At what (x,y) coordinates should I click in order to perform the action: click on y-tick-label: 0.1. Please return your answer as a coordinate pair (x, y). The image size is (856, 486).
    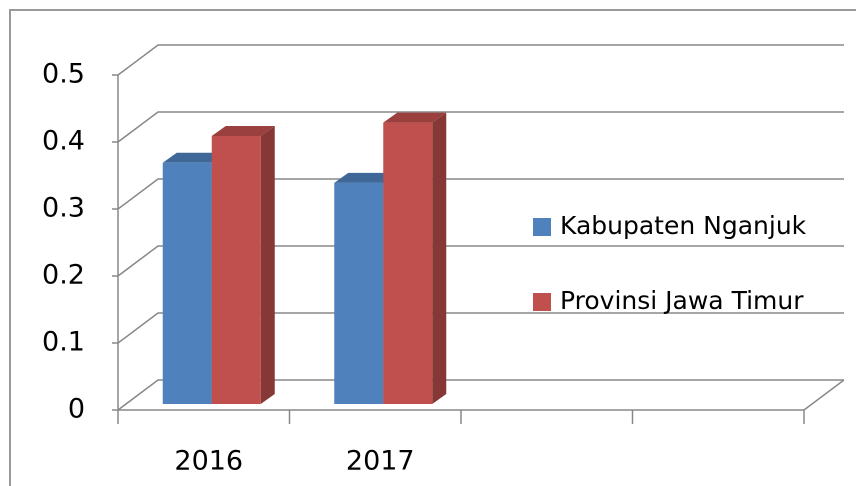
    Looking at the image, I should click on (63, 342).